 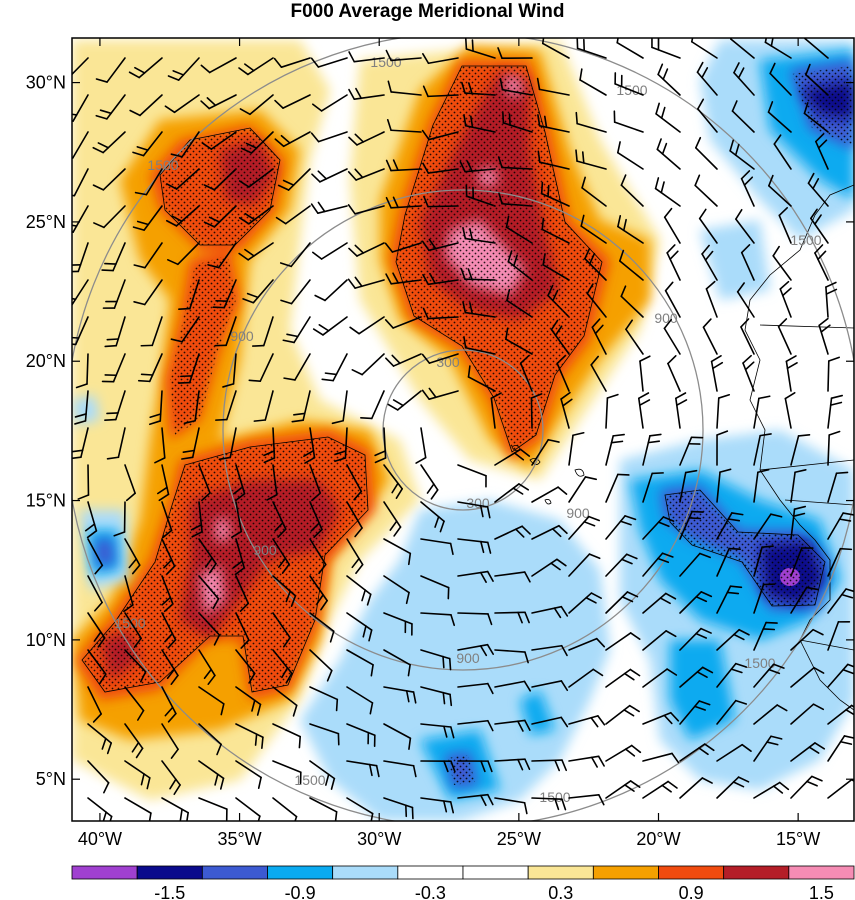 What do you see at coordinates (385, 62) in the screenshot?
I see `range-ring-label: 1500` at bounding box center [385, 62].